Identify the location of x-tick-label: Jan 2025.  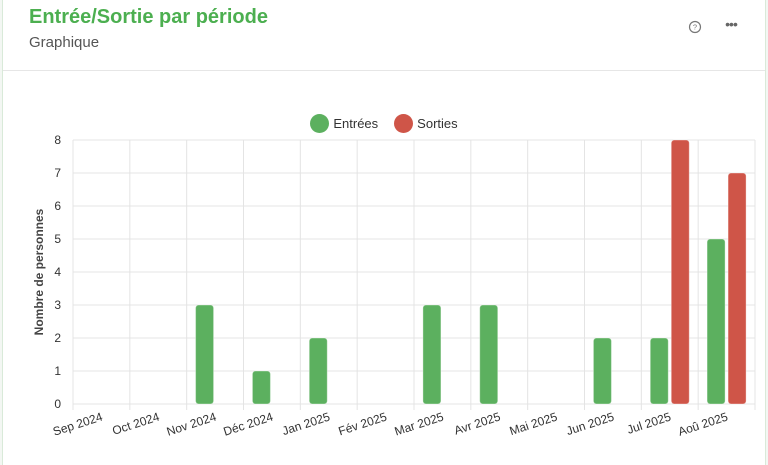
(306, 423).